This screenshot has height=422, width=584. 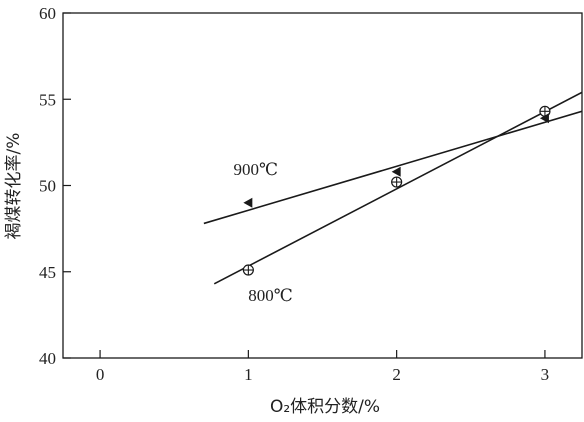 What do you see at coordinates (325, 407) in the screenshot?
I see `x-axis-title: O₂体积分数/%` at bounding box center [325, 407].